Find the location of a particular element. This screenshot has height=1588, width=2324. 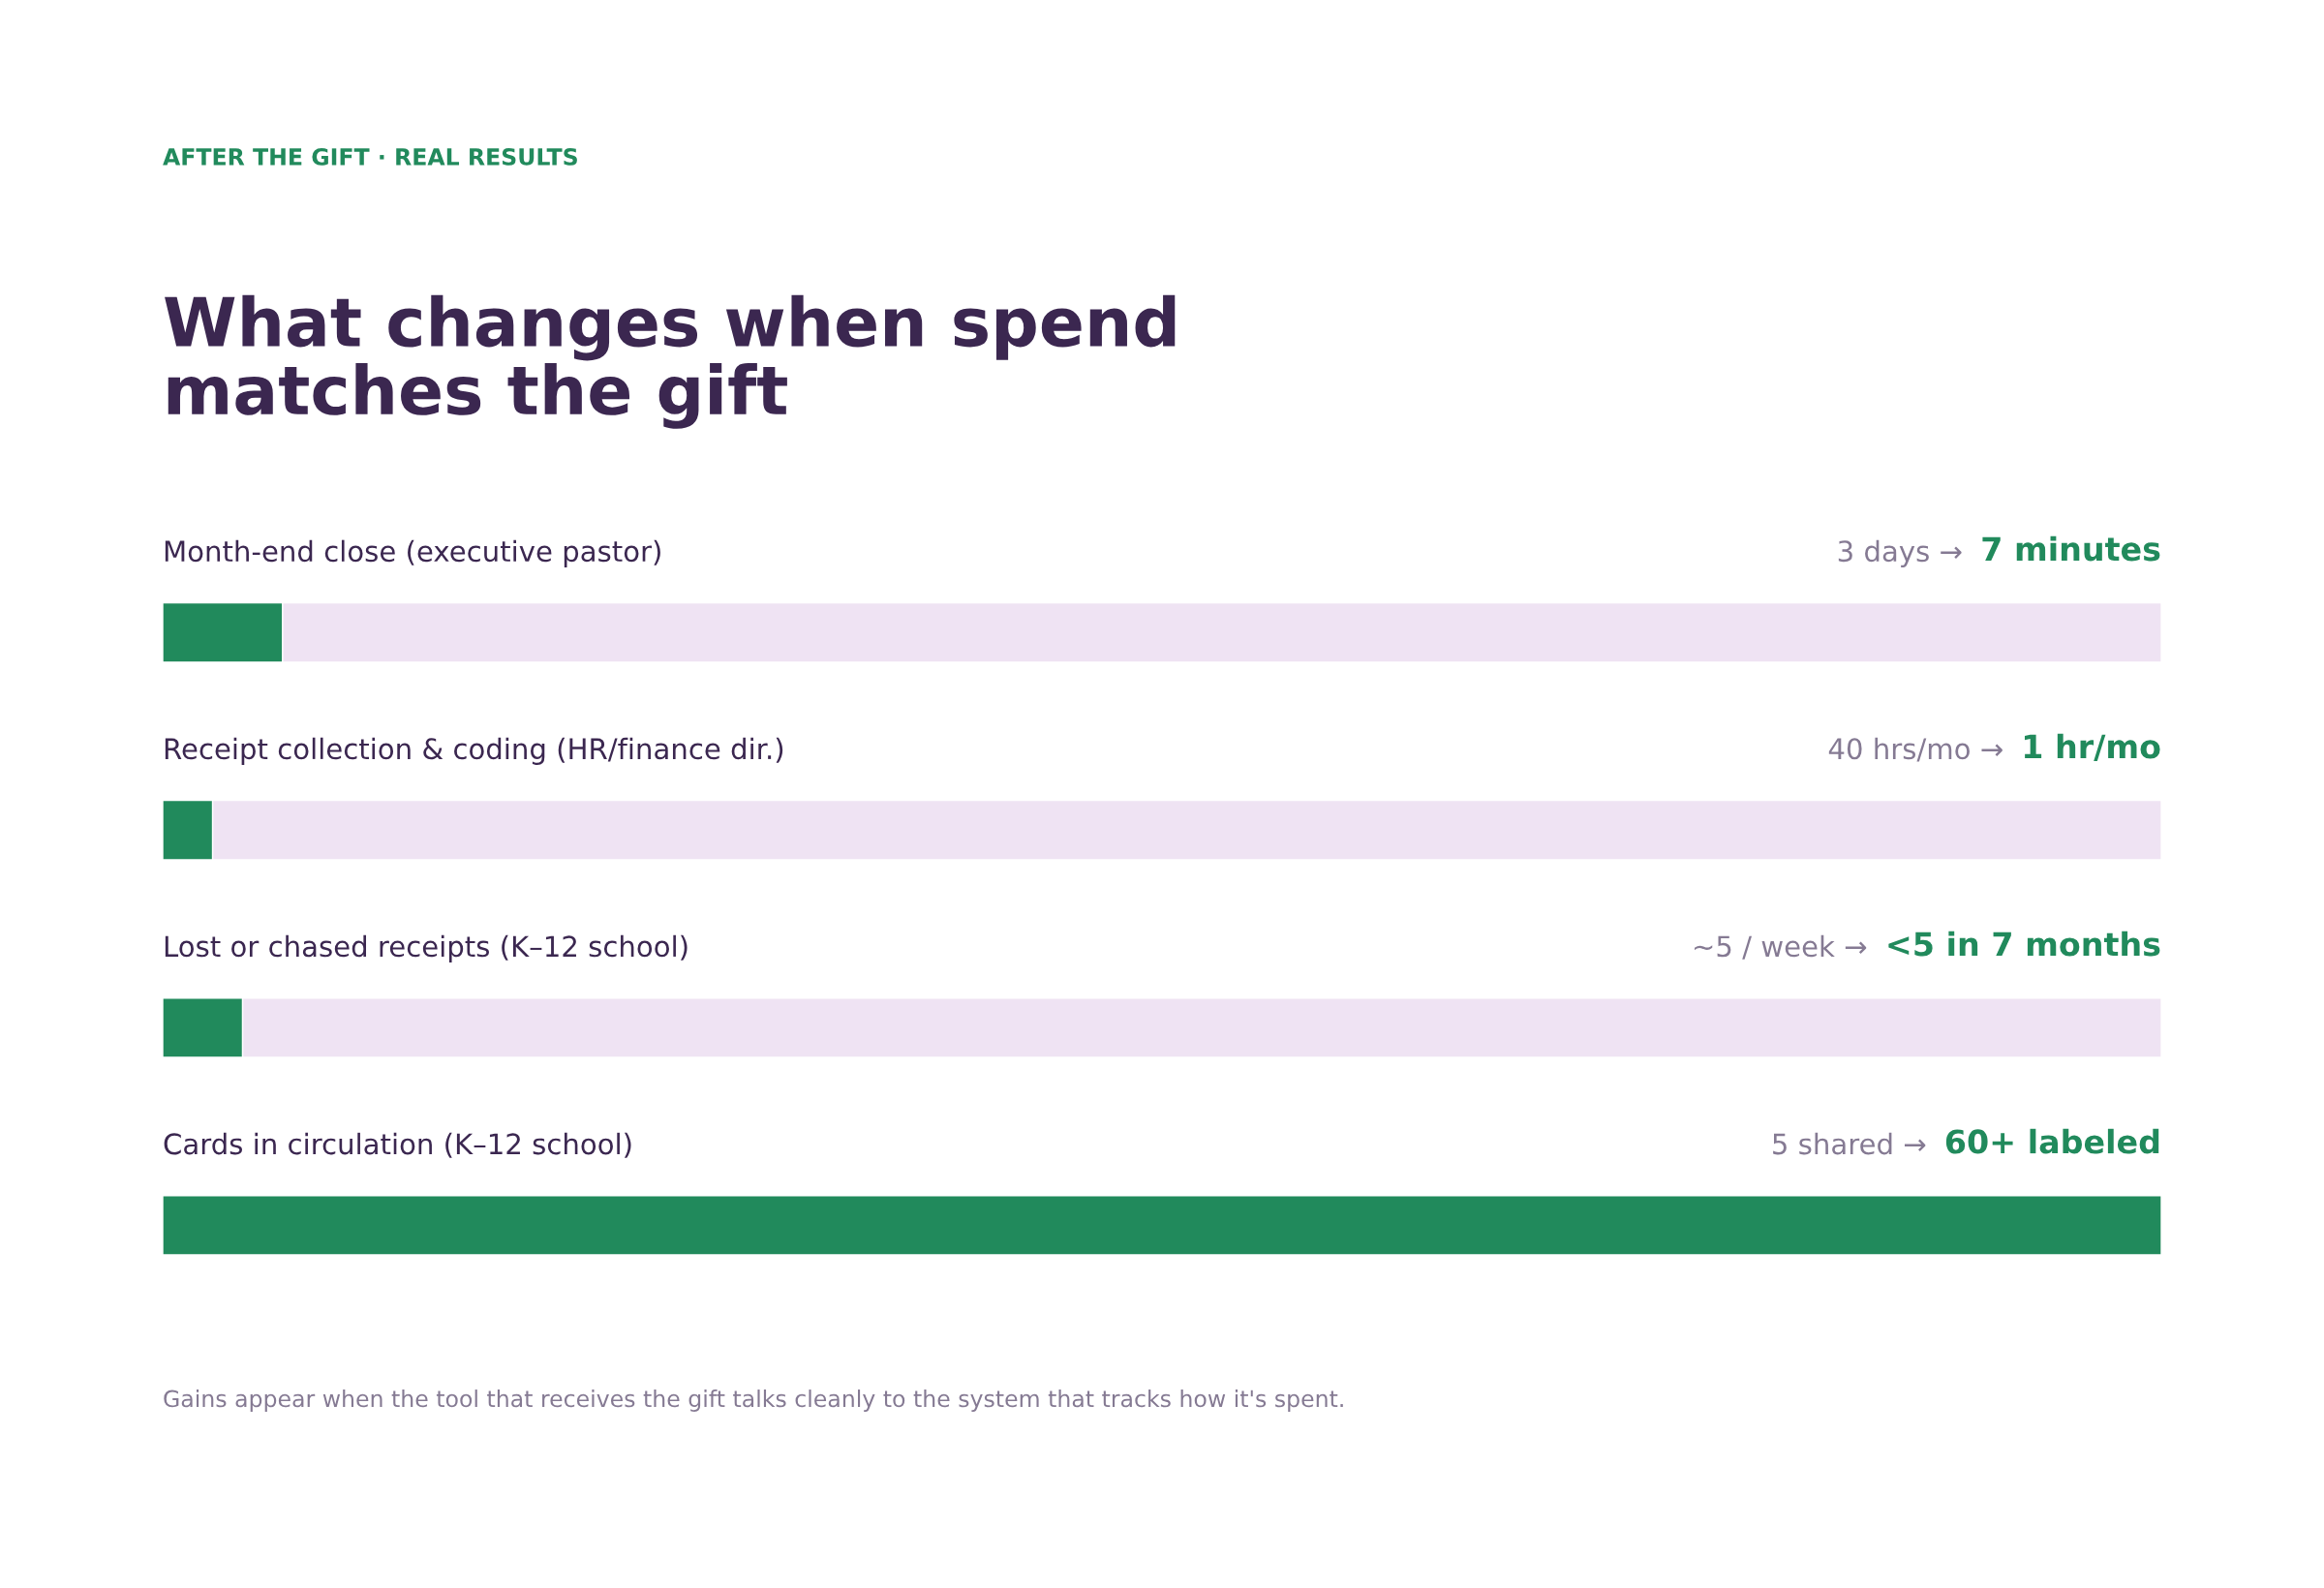

y-tick-label: Month-end close (executive pastor) is located at coordinates (413, 553).